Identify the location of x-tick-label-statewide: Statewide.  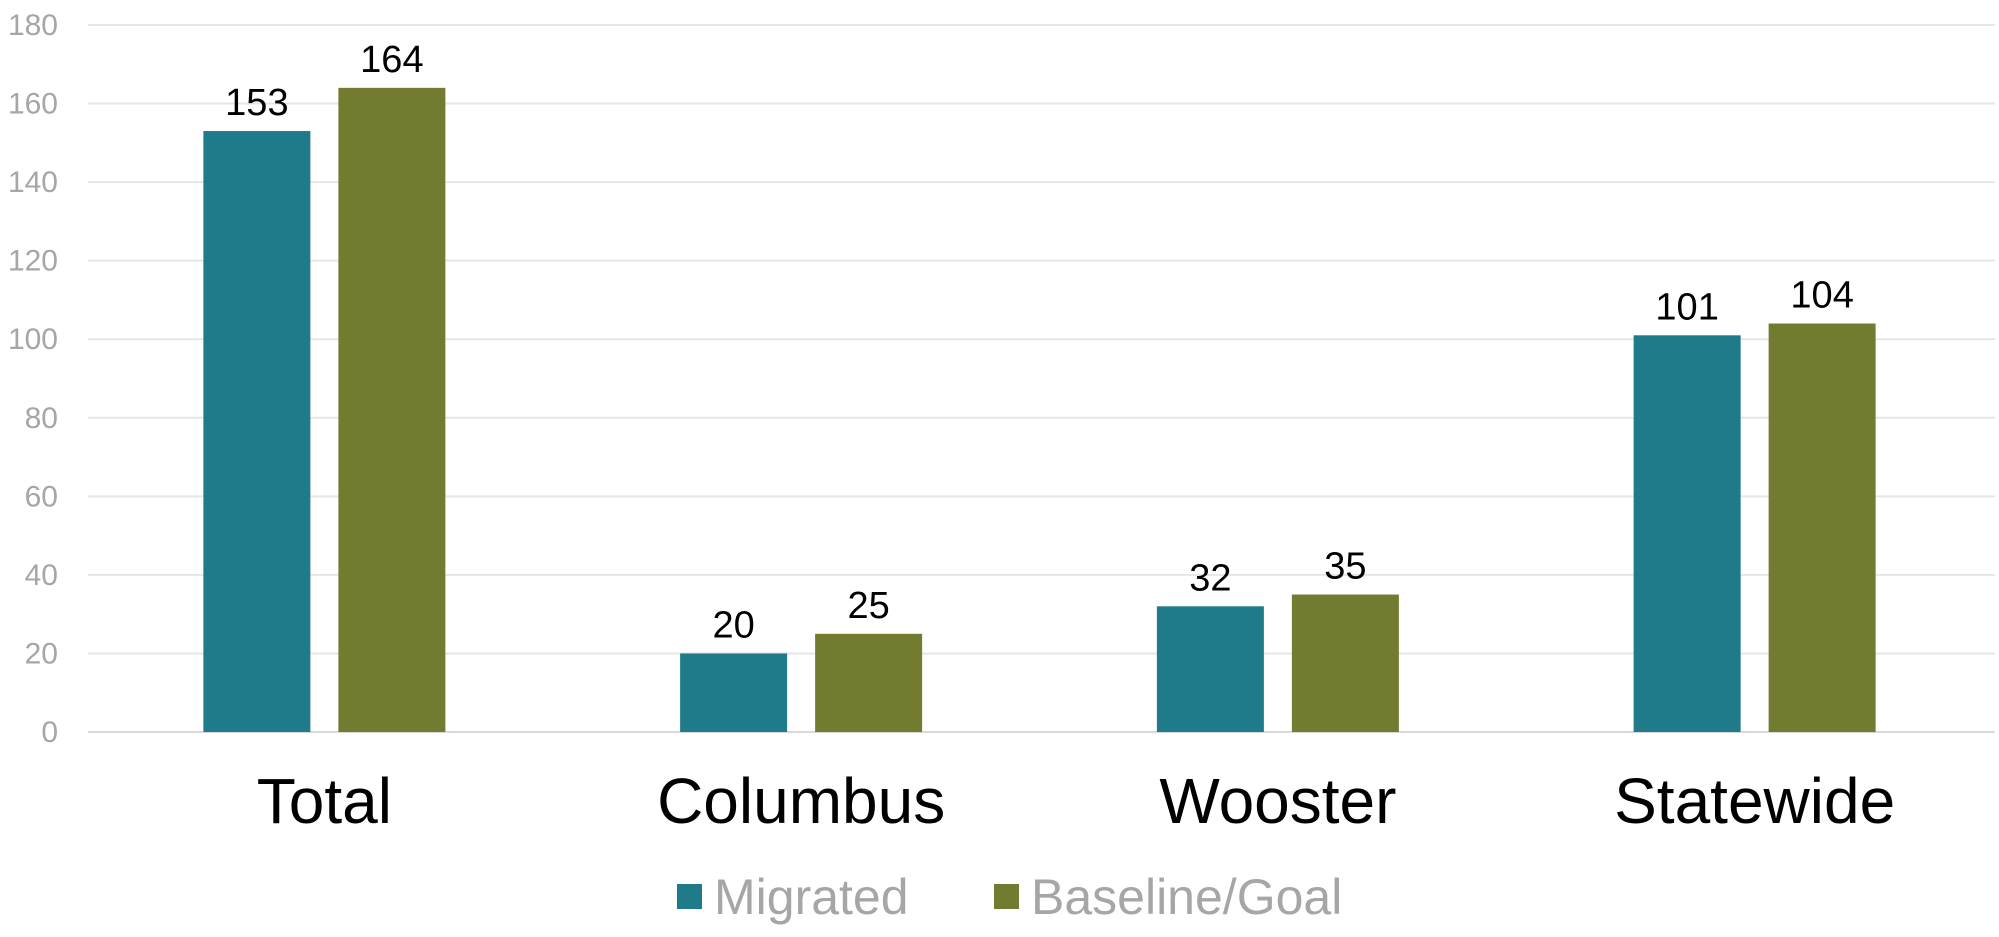
(1754, 801).